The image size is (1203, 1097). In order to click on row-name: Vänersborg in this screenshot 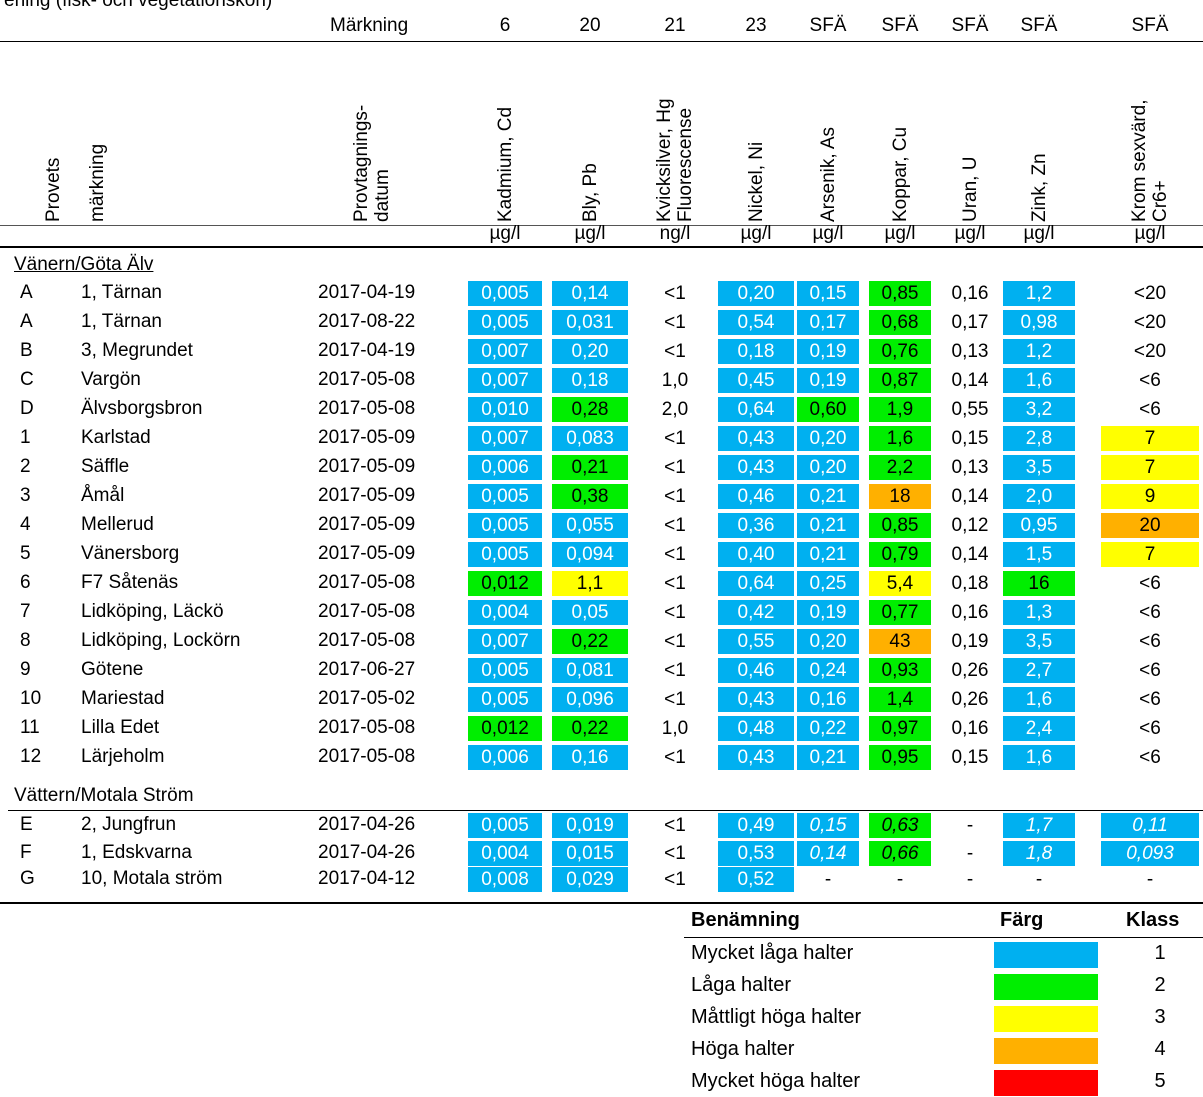, I will do `click(130, 553)`.